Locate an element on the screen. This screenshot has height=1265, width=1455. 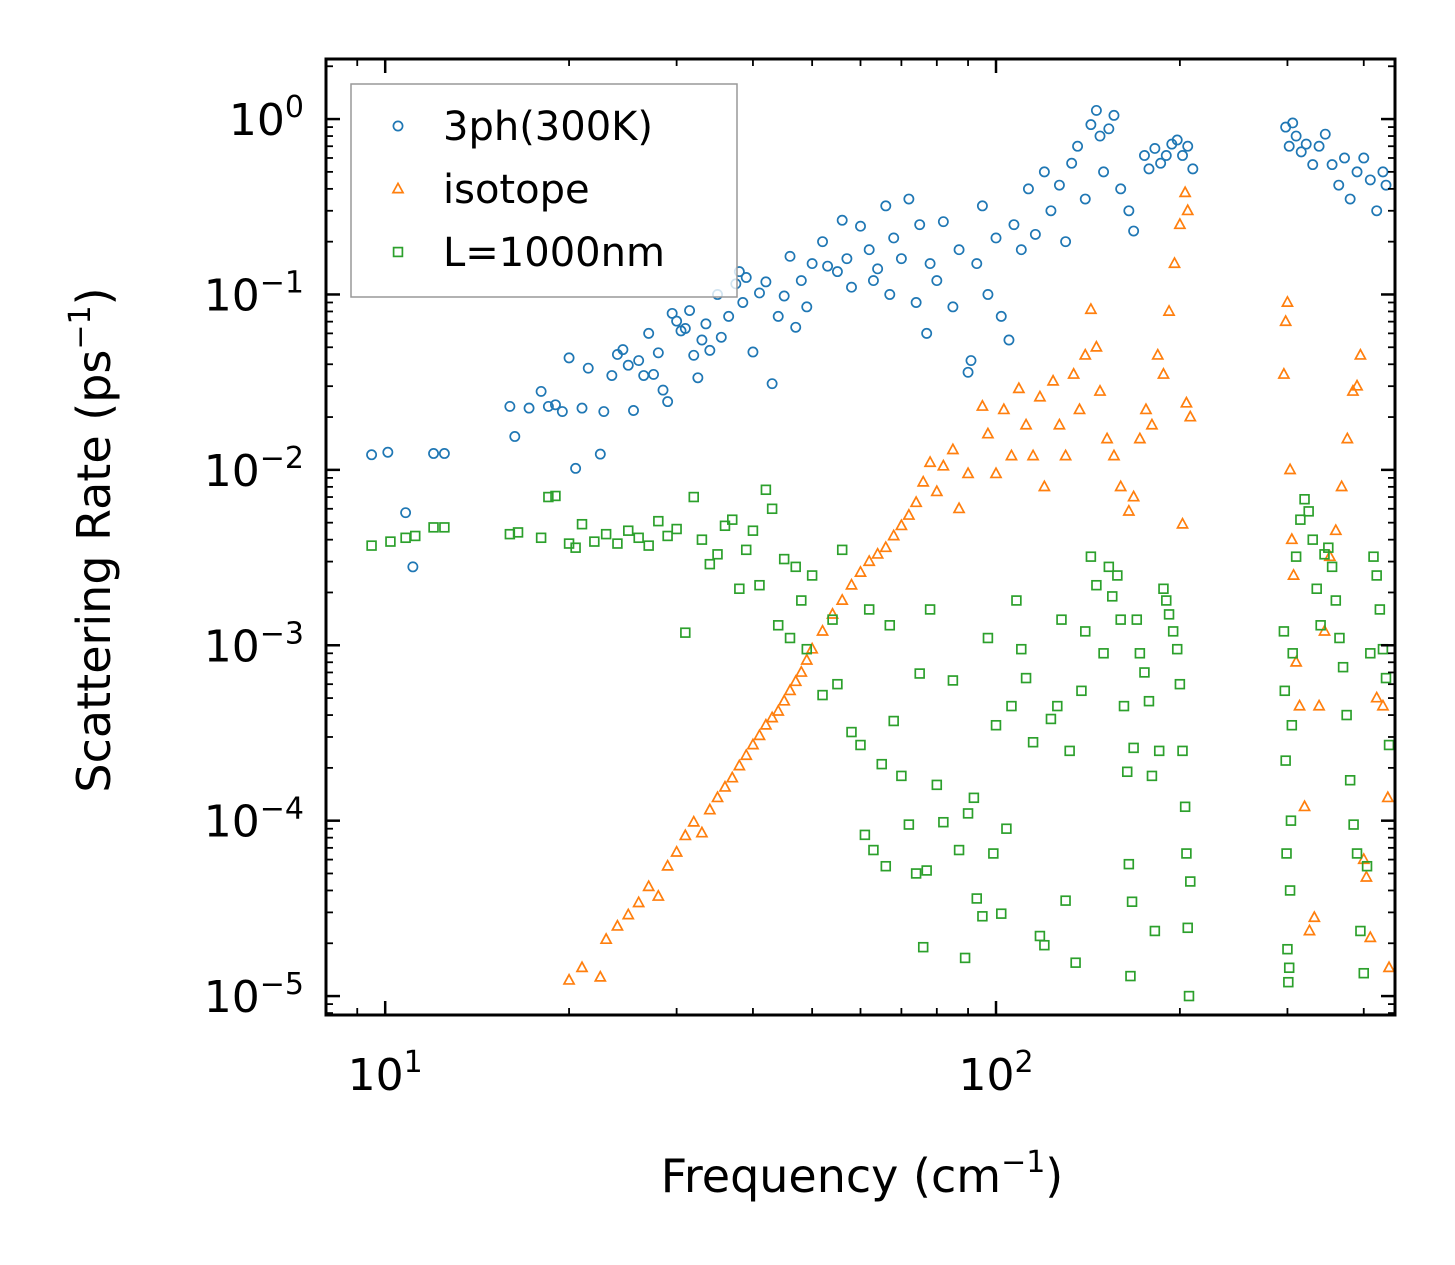
legend-frame is located at coordinates (544, 190).